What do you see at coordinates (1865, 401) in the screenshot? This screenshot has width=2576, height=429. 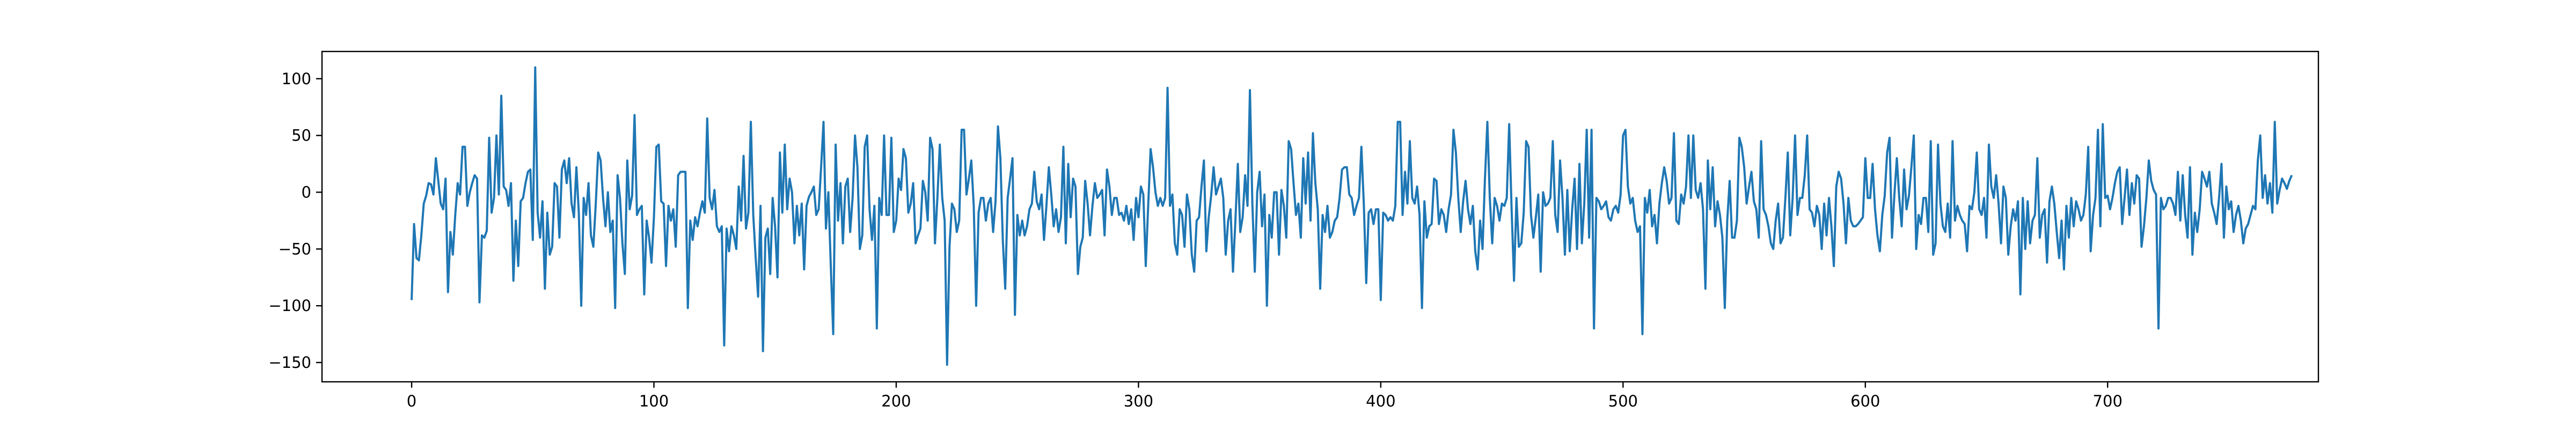 I see `x-tick-label: 600` at bounding box center [1865, 401].